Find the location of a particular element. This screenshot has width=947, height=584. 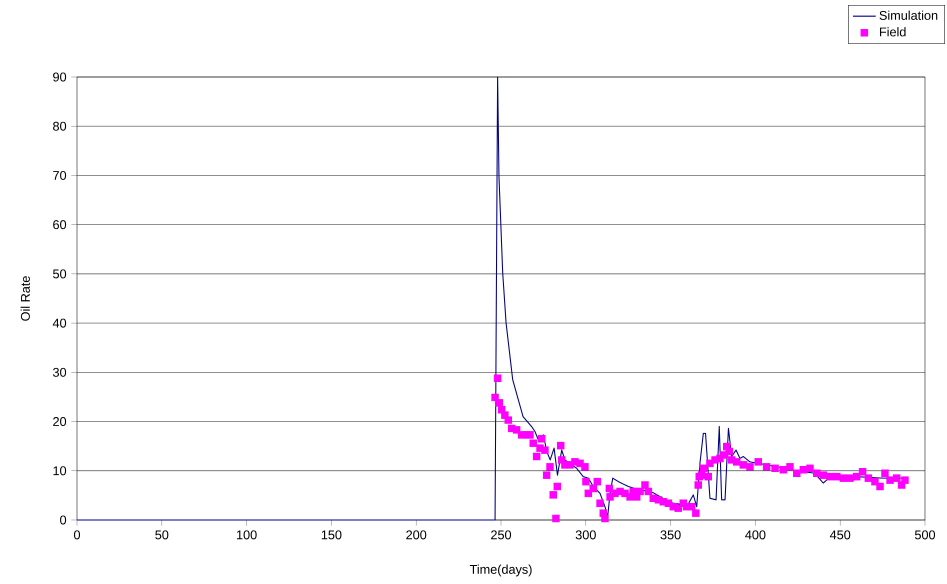

y-tick-label: 50 is located at coordinates (59, 273).